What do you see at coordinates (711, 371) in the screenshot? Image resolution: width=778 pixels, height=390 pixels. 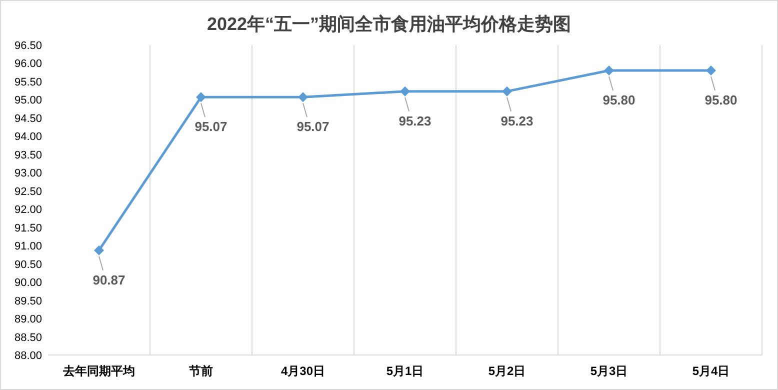 I see `x-tick-label: 5月4日` at bounding box center [711, 371].